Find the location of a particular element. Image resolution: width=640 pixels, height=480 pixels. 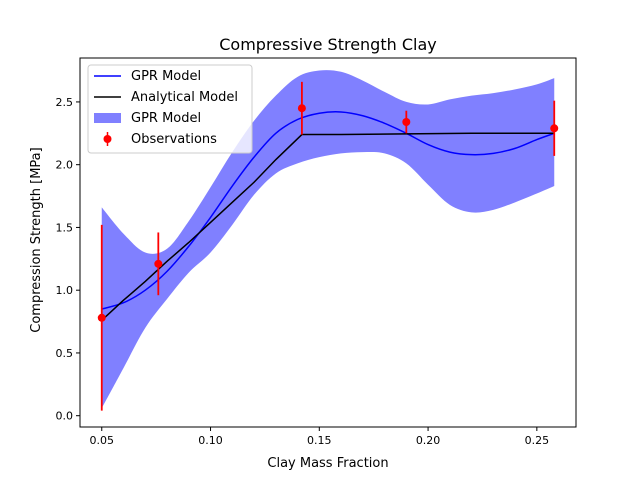

y-tick-label: 1.0 is located at coordinates (65, 290).